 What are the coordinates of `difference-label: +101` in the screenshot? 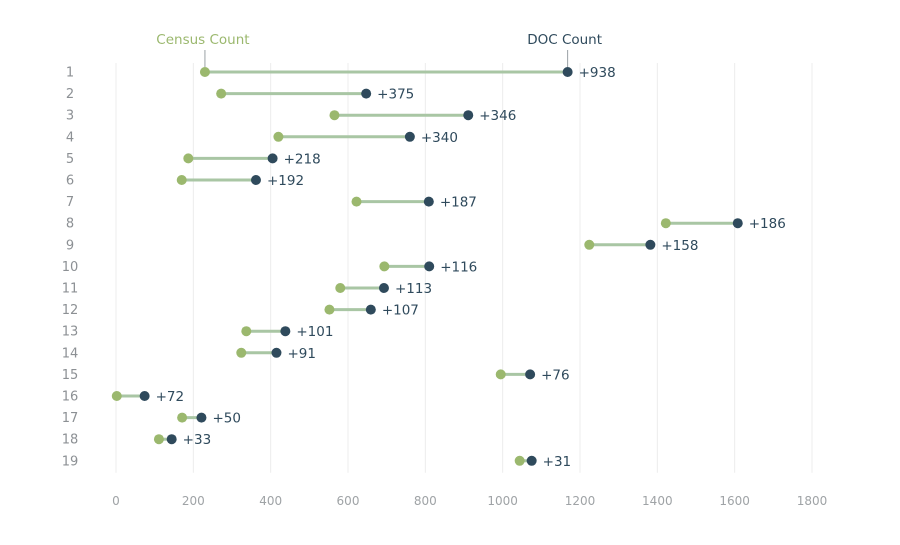 It's located at (314, 332).